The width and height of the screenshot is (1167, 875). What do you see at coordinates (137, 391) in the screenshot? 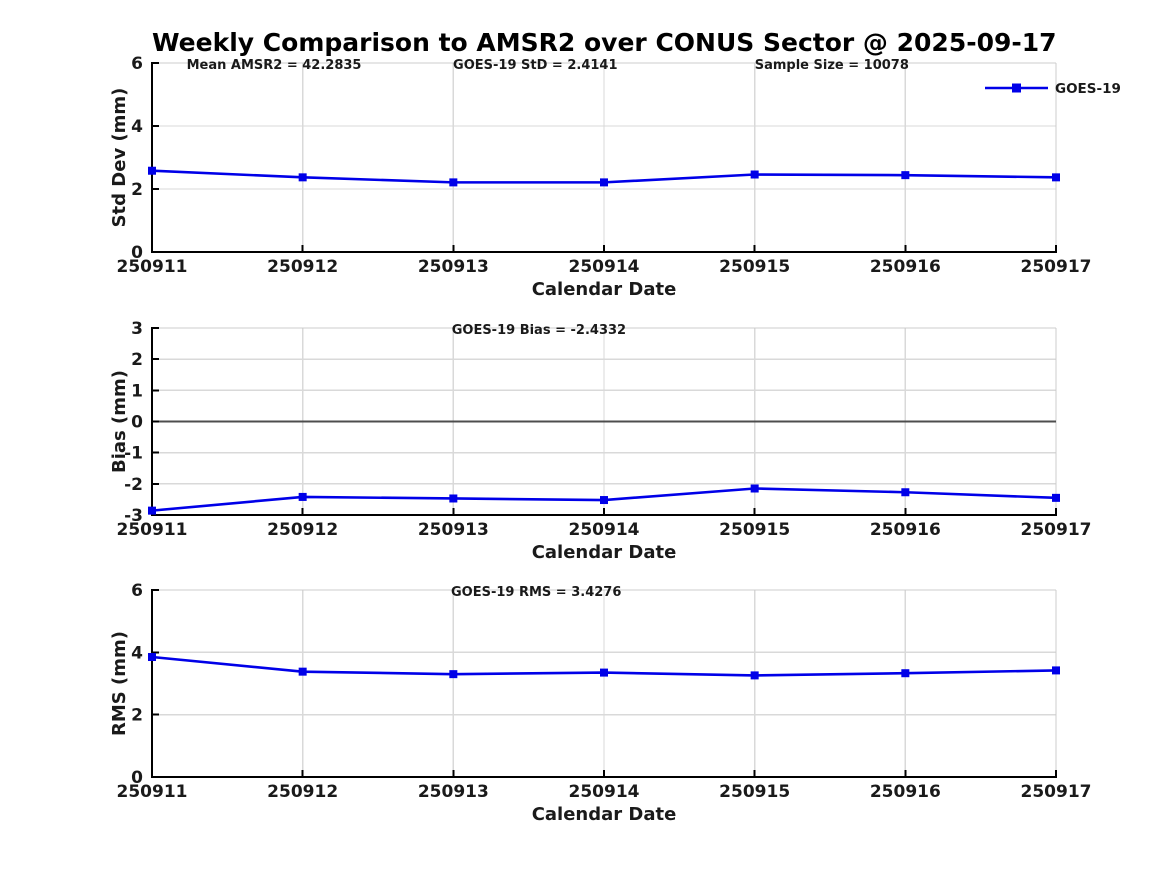
I see `y-tick-label: 1` at bounding box center [137, 391].